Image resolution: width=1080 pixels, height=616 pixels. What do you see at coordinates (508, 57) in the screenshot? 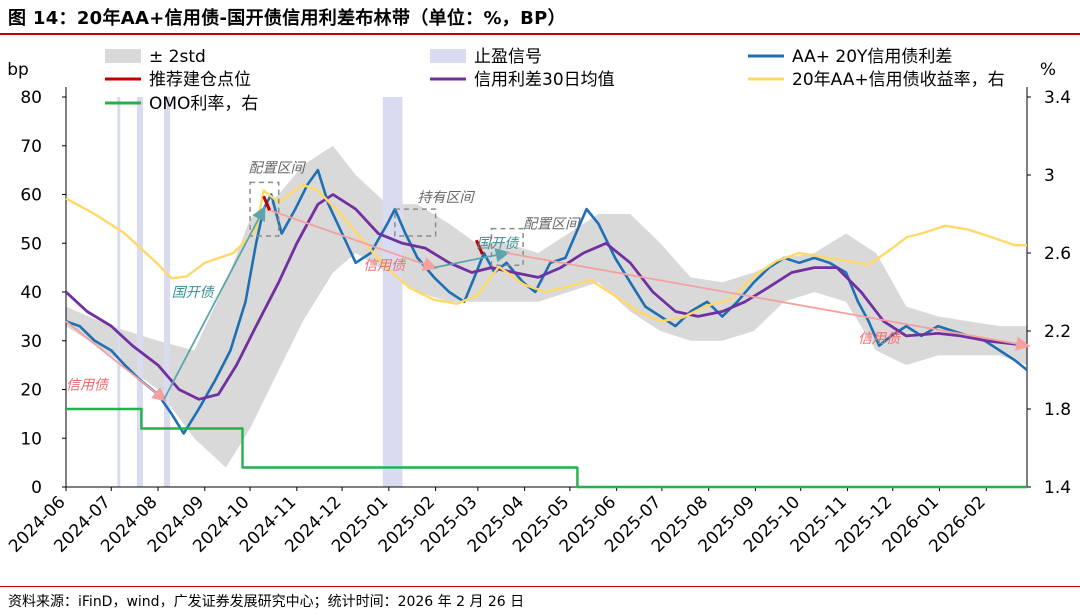
I see `legend-label-stop: 止盈信号` at bounding box center [508, 57].